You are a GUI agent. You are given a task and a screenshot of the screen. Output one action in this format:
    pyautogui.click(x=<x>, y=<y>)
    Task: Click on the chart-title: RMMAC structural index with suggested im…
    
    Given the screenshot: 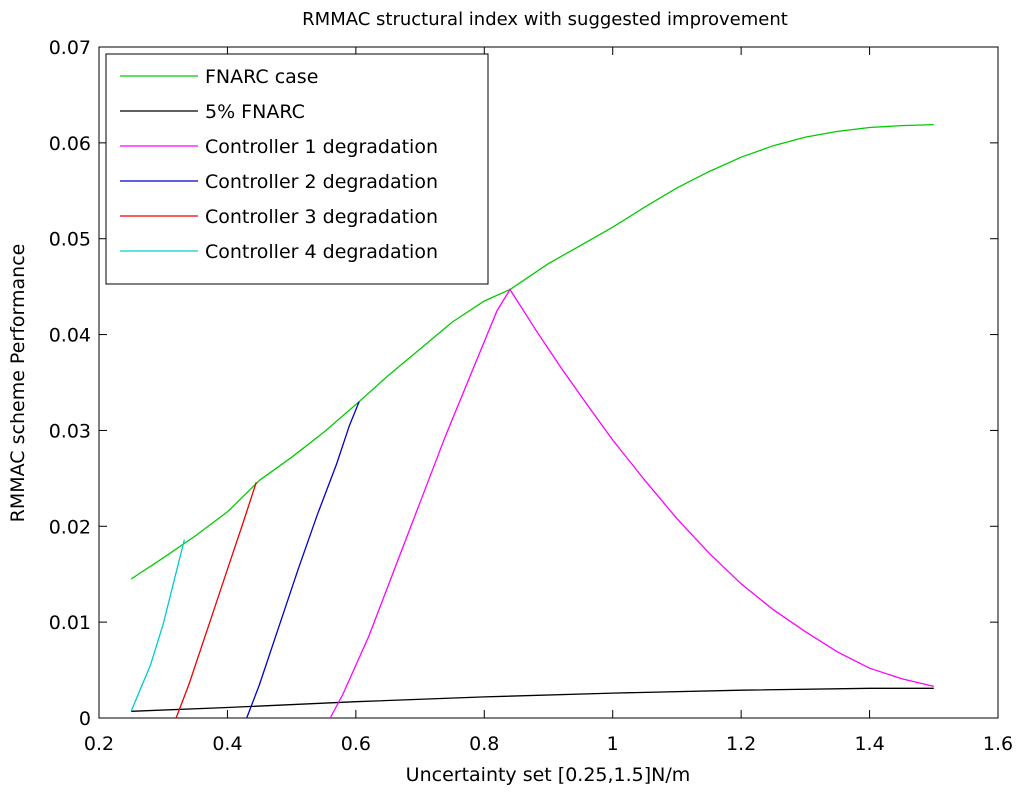 What is the action you would take?
    pyautogui.click(x=545, y=19)
    